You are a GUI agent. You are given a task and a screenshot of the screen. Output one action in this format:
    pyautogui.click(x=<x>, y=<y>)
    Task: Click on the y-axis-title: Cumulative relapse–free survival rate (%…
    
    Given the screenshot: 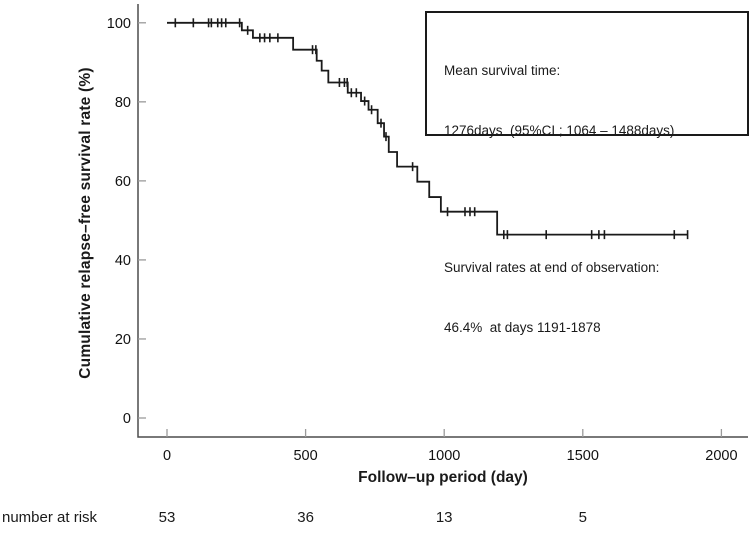 What is the action you would take?
    pyautogui.click(x=85, y=223)
    